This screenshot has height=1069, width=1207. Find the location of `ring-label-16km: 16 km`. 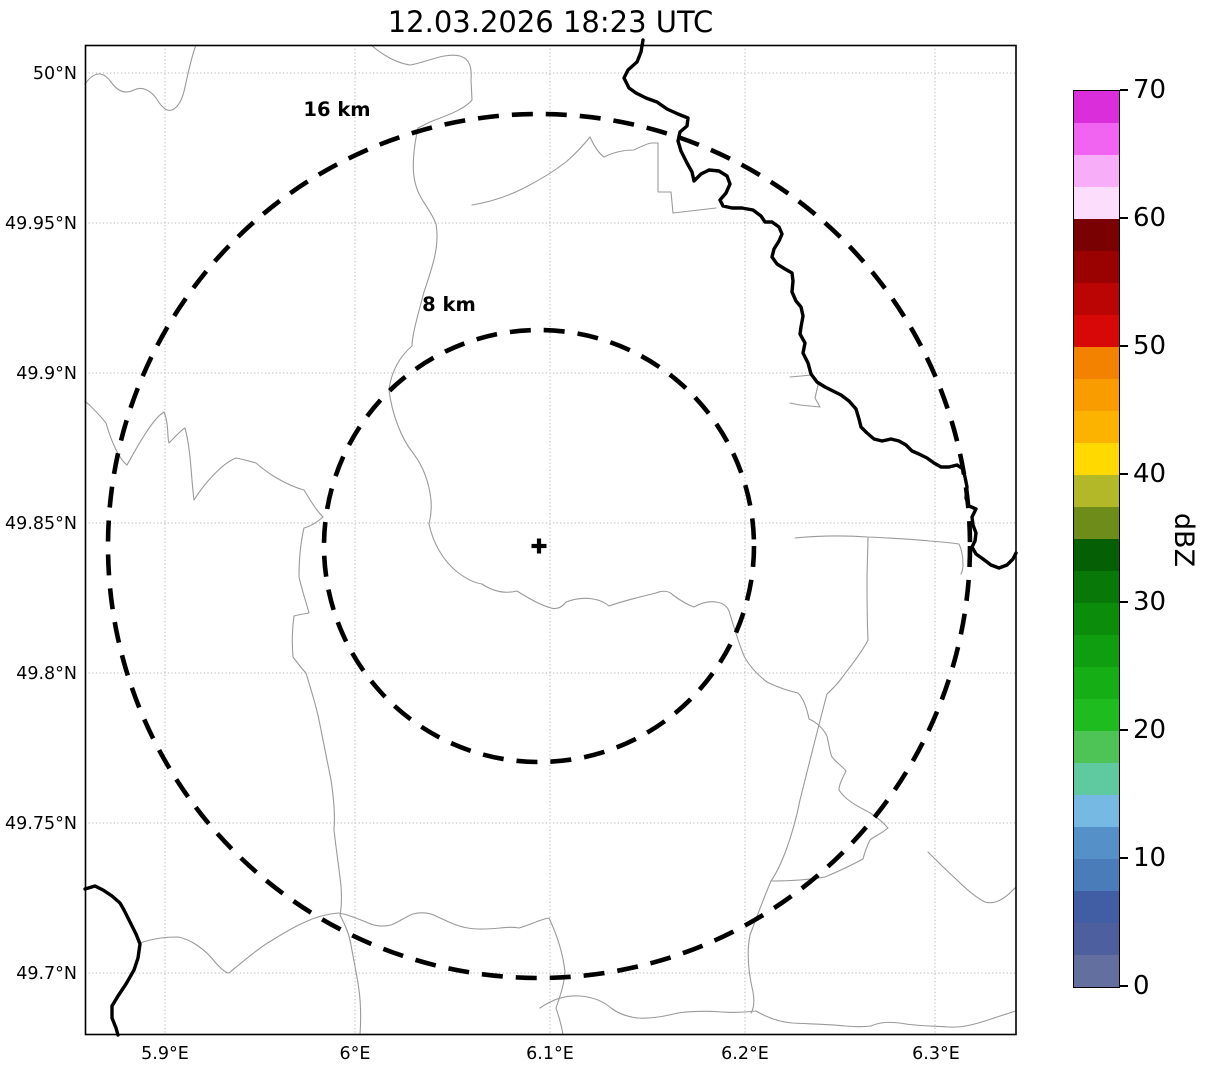

ring-label-16km: 16 km is located at coordinates (336, 109).